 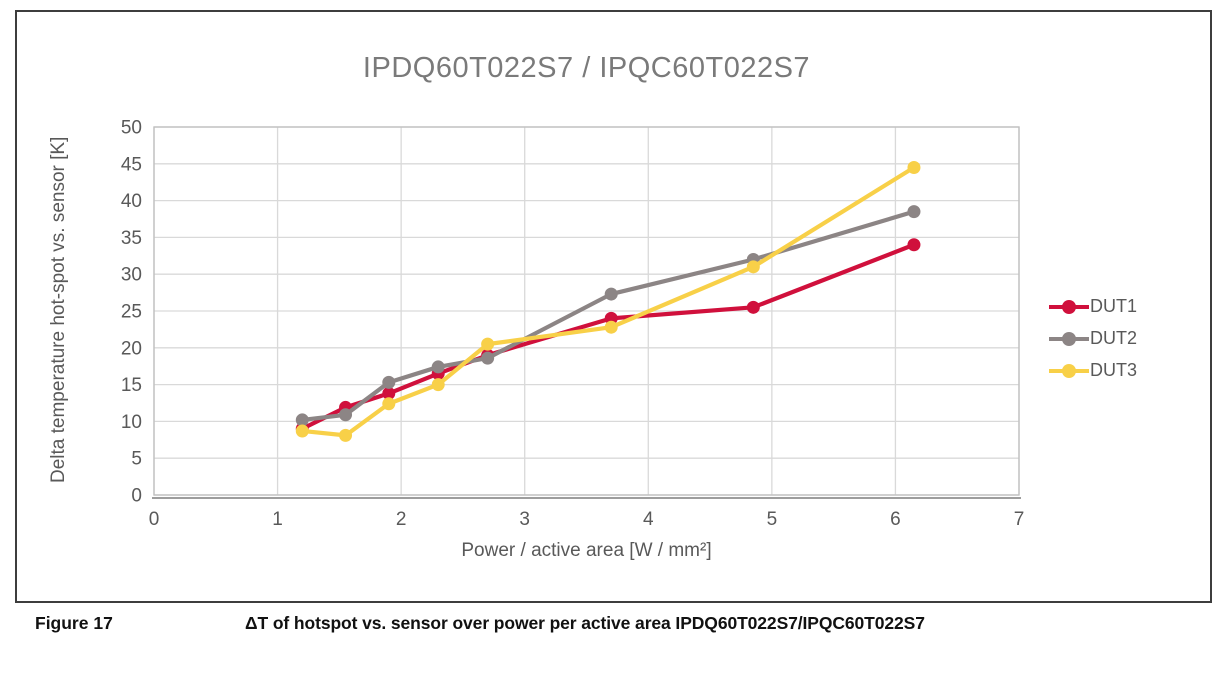 I want to click on svg-text: 15, so click(x=131, y=385).